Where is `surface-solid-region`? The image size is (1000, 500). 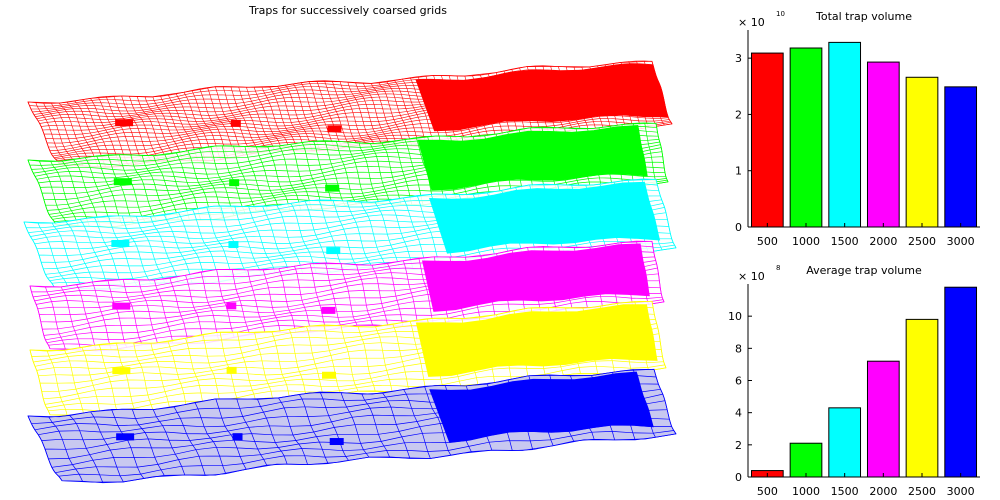
surface-solid-region is located at coordinates (544, 217).